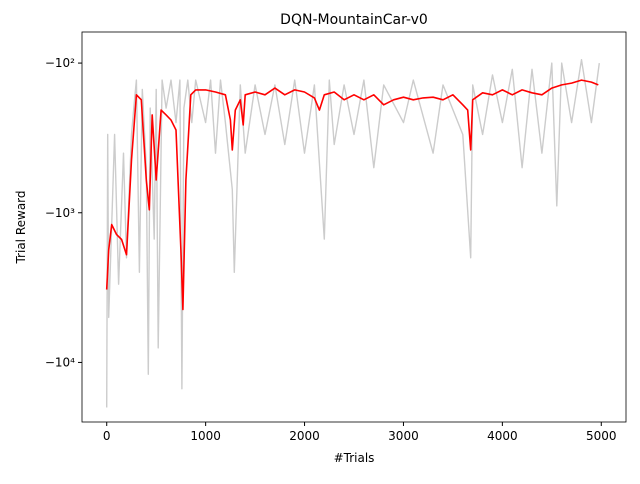 Image resolution: width=640 pixels, height=484 pixels. Describe the element at coordinates (354, 458) in the screenshot. I see `x-axis-label: #Trials` at that location.